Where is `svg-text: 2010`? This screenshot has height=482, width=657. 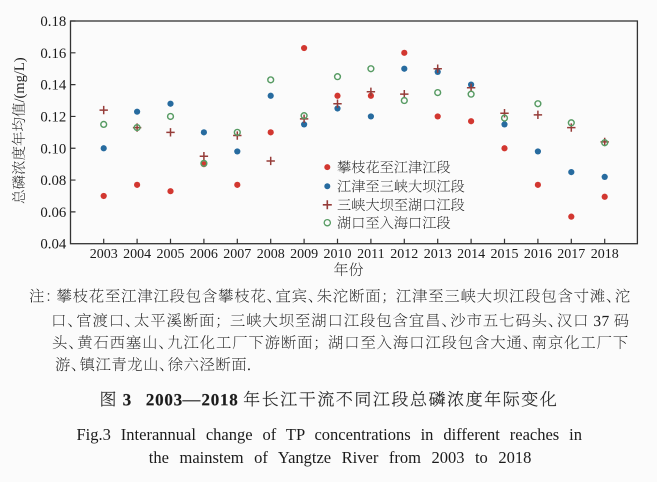 svg-text: 2010 is located at coordinates (338, 254).